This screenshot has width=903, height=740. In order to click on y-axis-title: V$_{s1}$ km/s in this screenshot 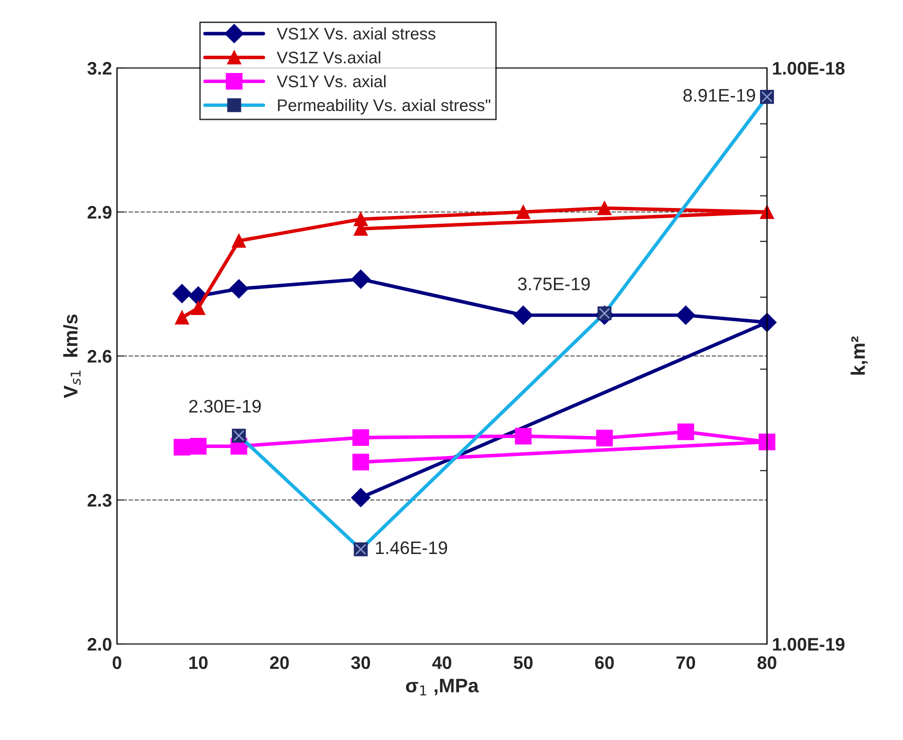, I will do `click(72, 356)`.